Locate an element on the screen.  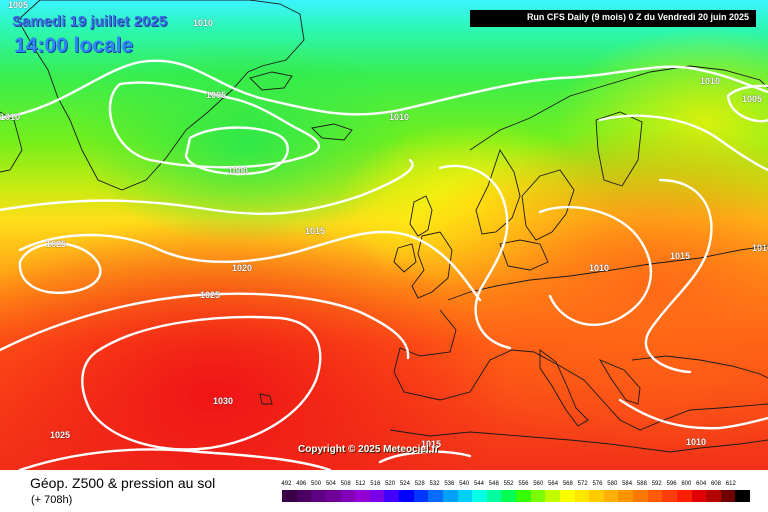
black-sea-coast is located at coordinates (699, 367).